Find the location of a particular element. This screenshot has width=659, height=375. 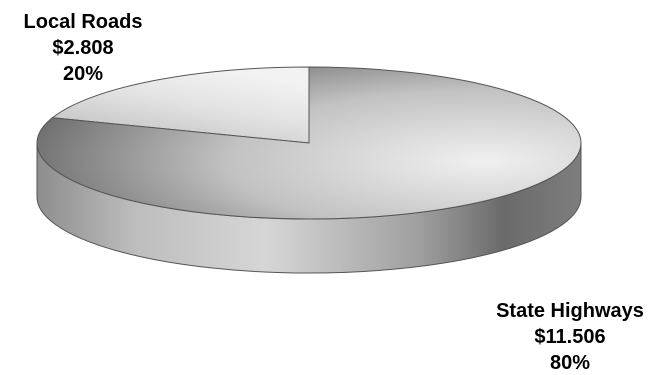

slice-percent-local-roads: 20% is located at coordinates (83, 74).